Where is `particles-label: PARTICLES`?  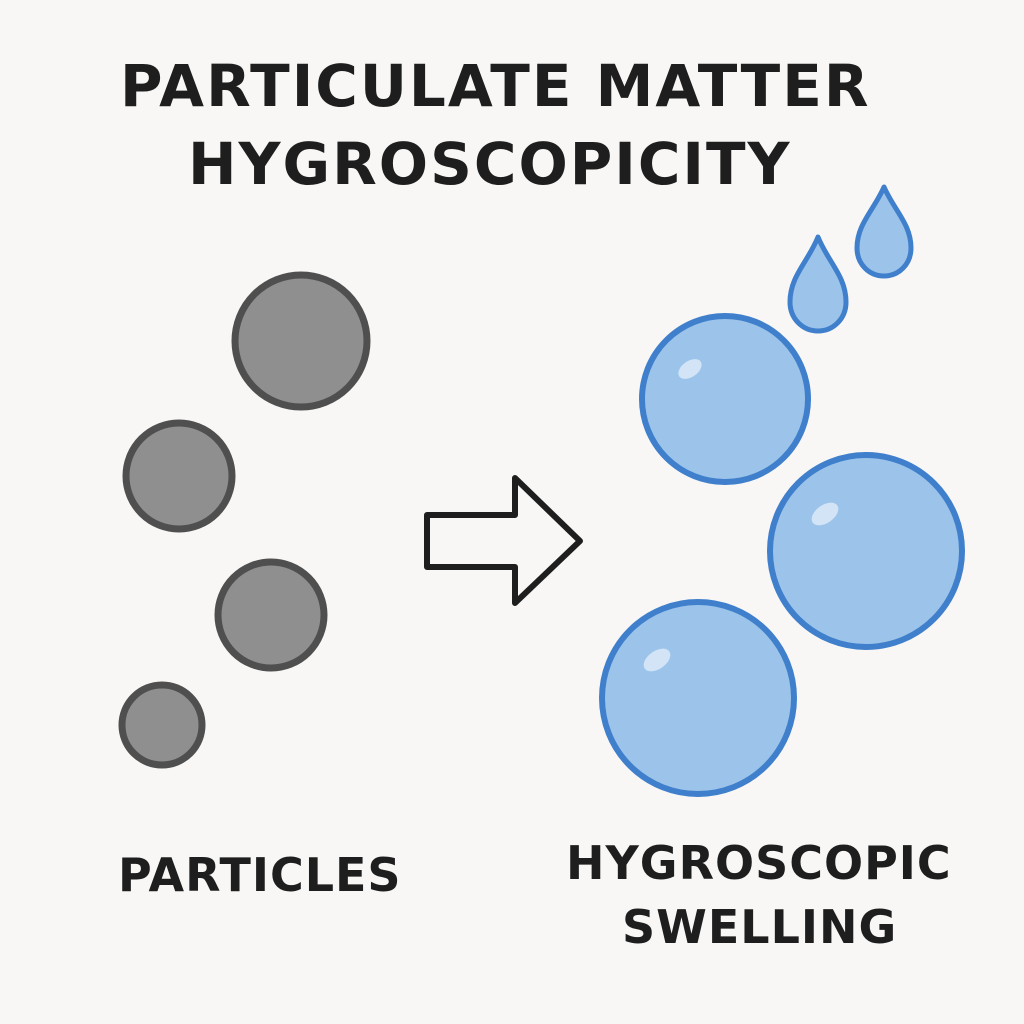 particles-label: PARTICLES is located at coordinates (260, 875).